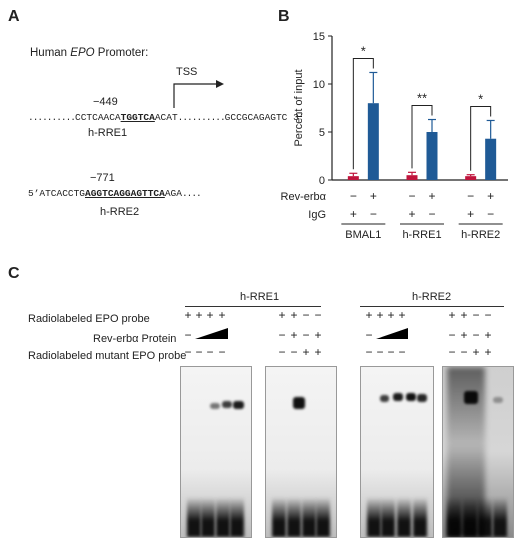  Describe the element at coordinates (470, 214) in the screenshot. I see `igg-sign-h-RRE2-0: +` at that location.